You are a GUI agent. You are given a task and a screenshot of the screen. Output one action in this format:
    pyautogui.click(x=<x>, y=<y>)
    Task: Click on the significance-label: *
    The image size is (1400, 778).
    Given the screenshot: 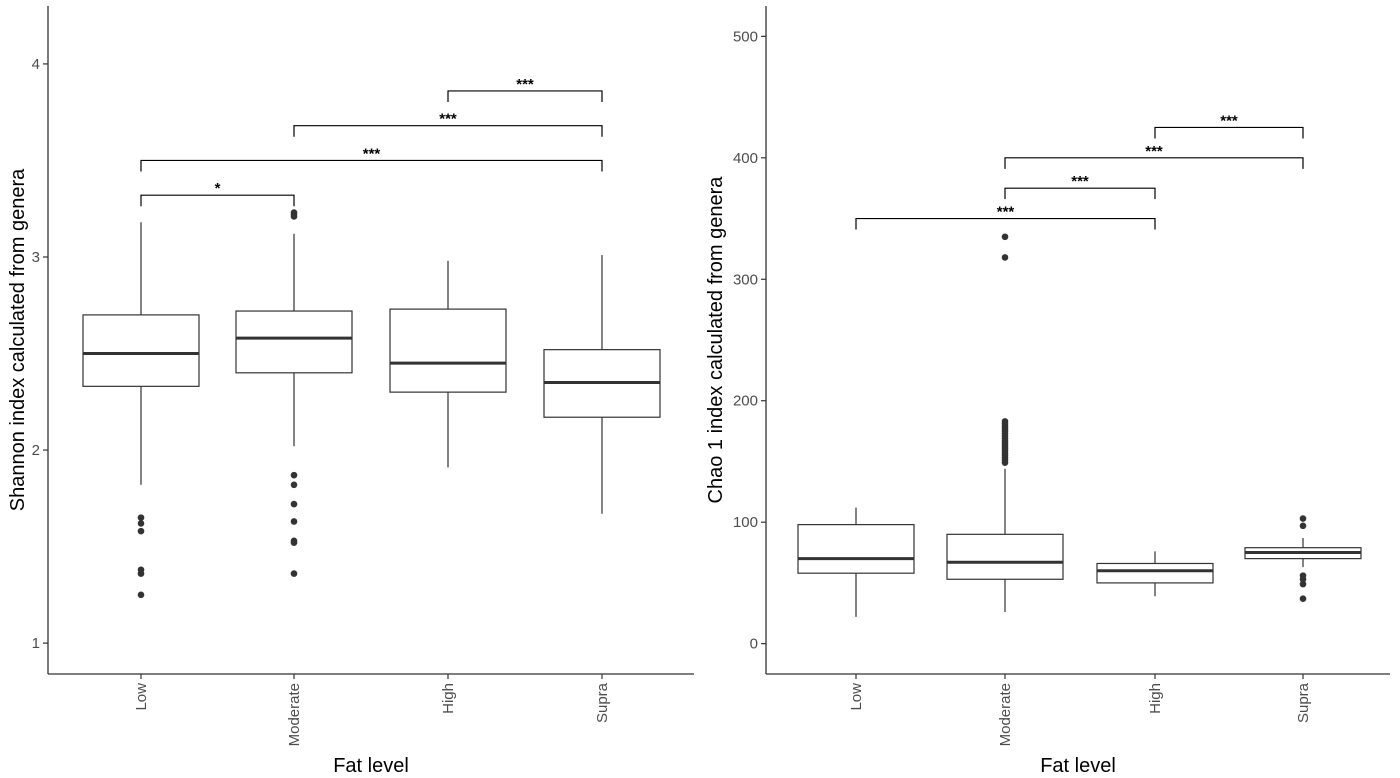 What is the action you would take?
    pyautogui.click(x=218, y=188)
    